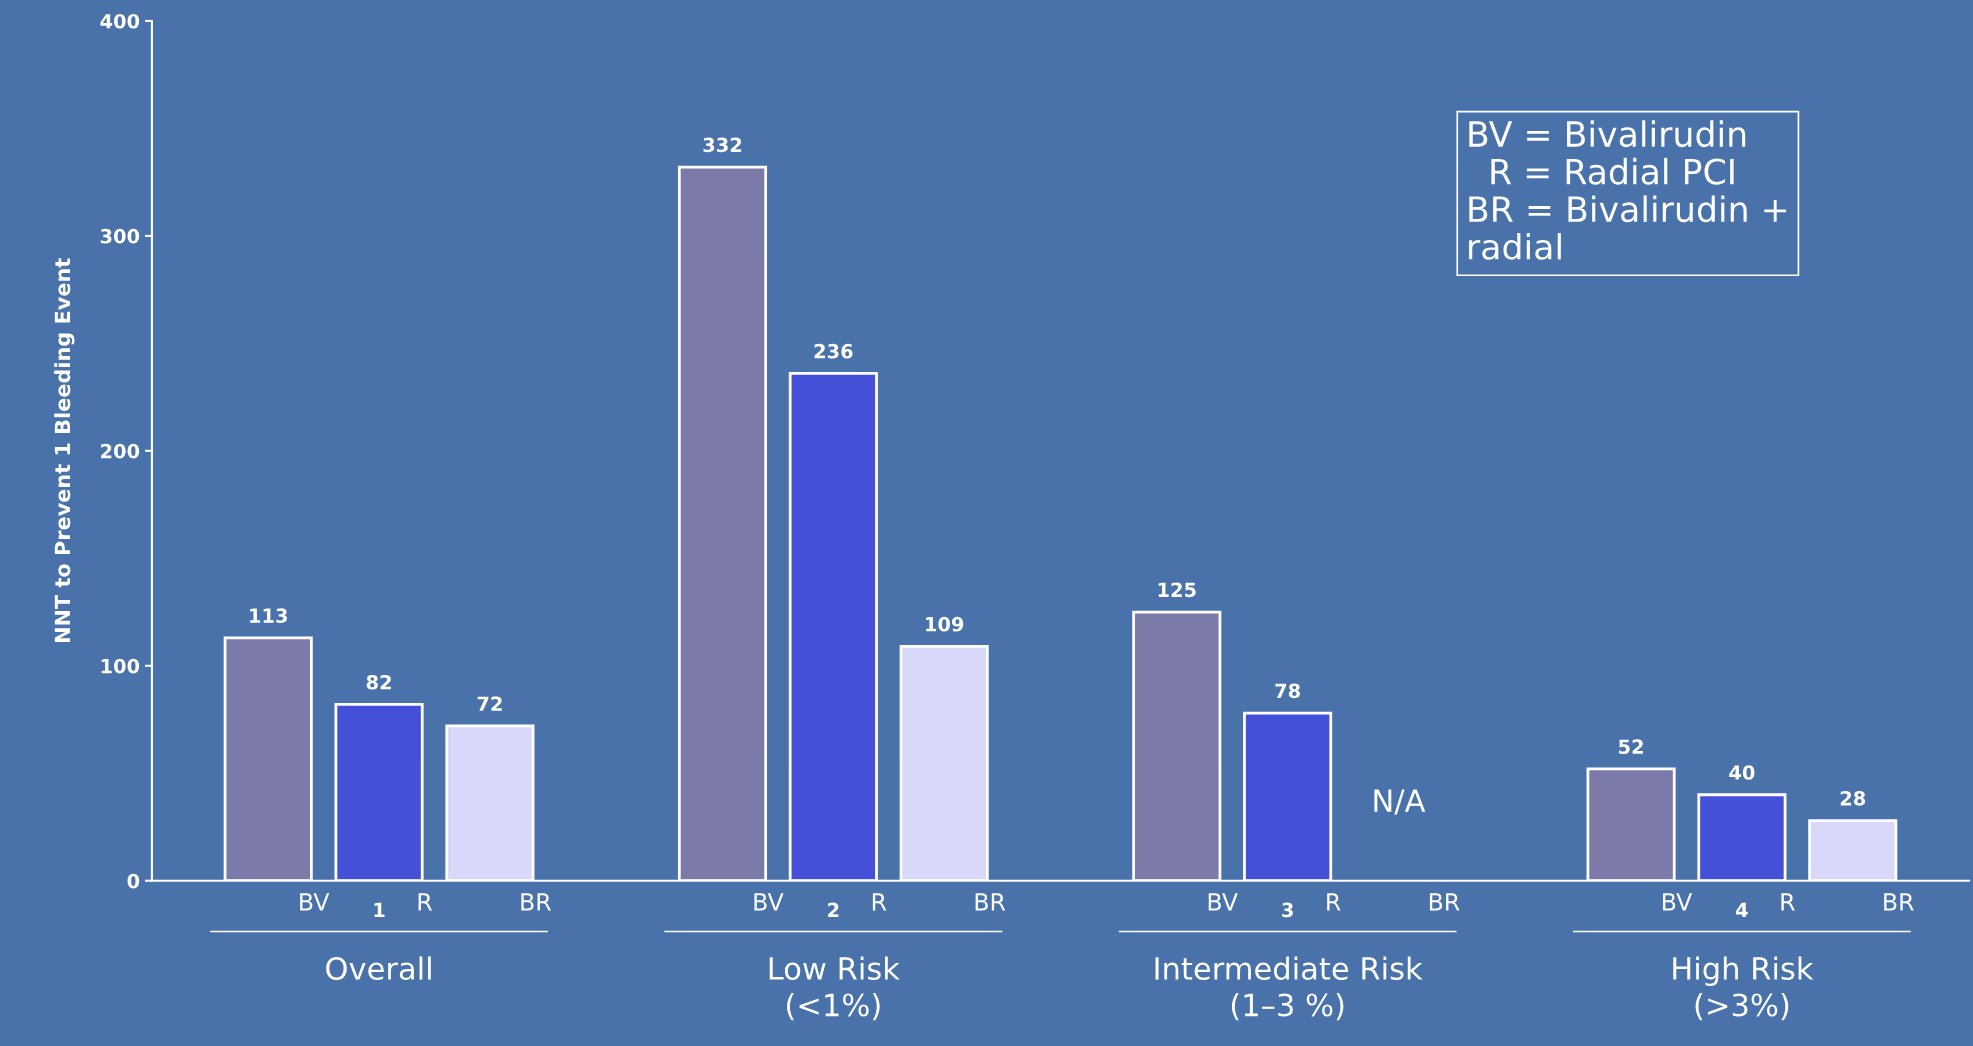 Image resolution: width=1973 pixels, height=1046 pixels. What do you see at coordinates (120, 21) in the screenshot?
I see `y-tick-label: 400` at bounding box center [120, 21].